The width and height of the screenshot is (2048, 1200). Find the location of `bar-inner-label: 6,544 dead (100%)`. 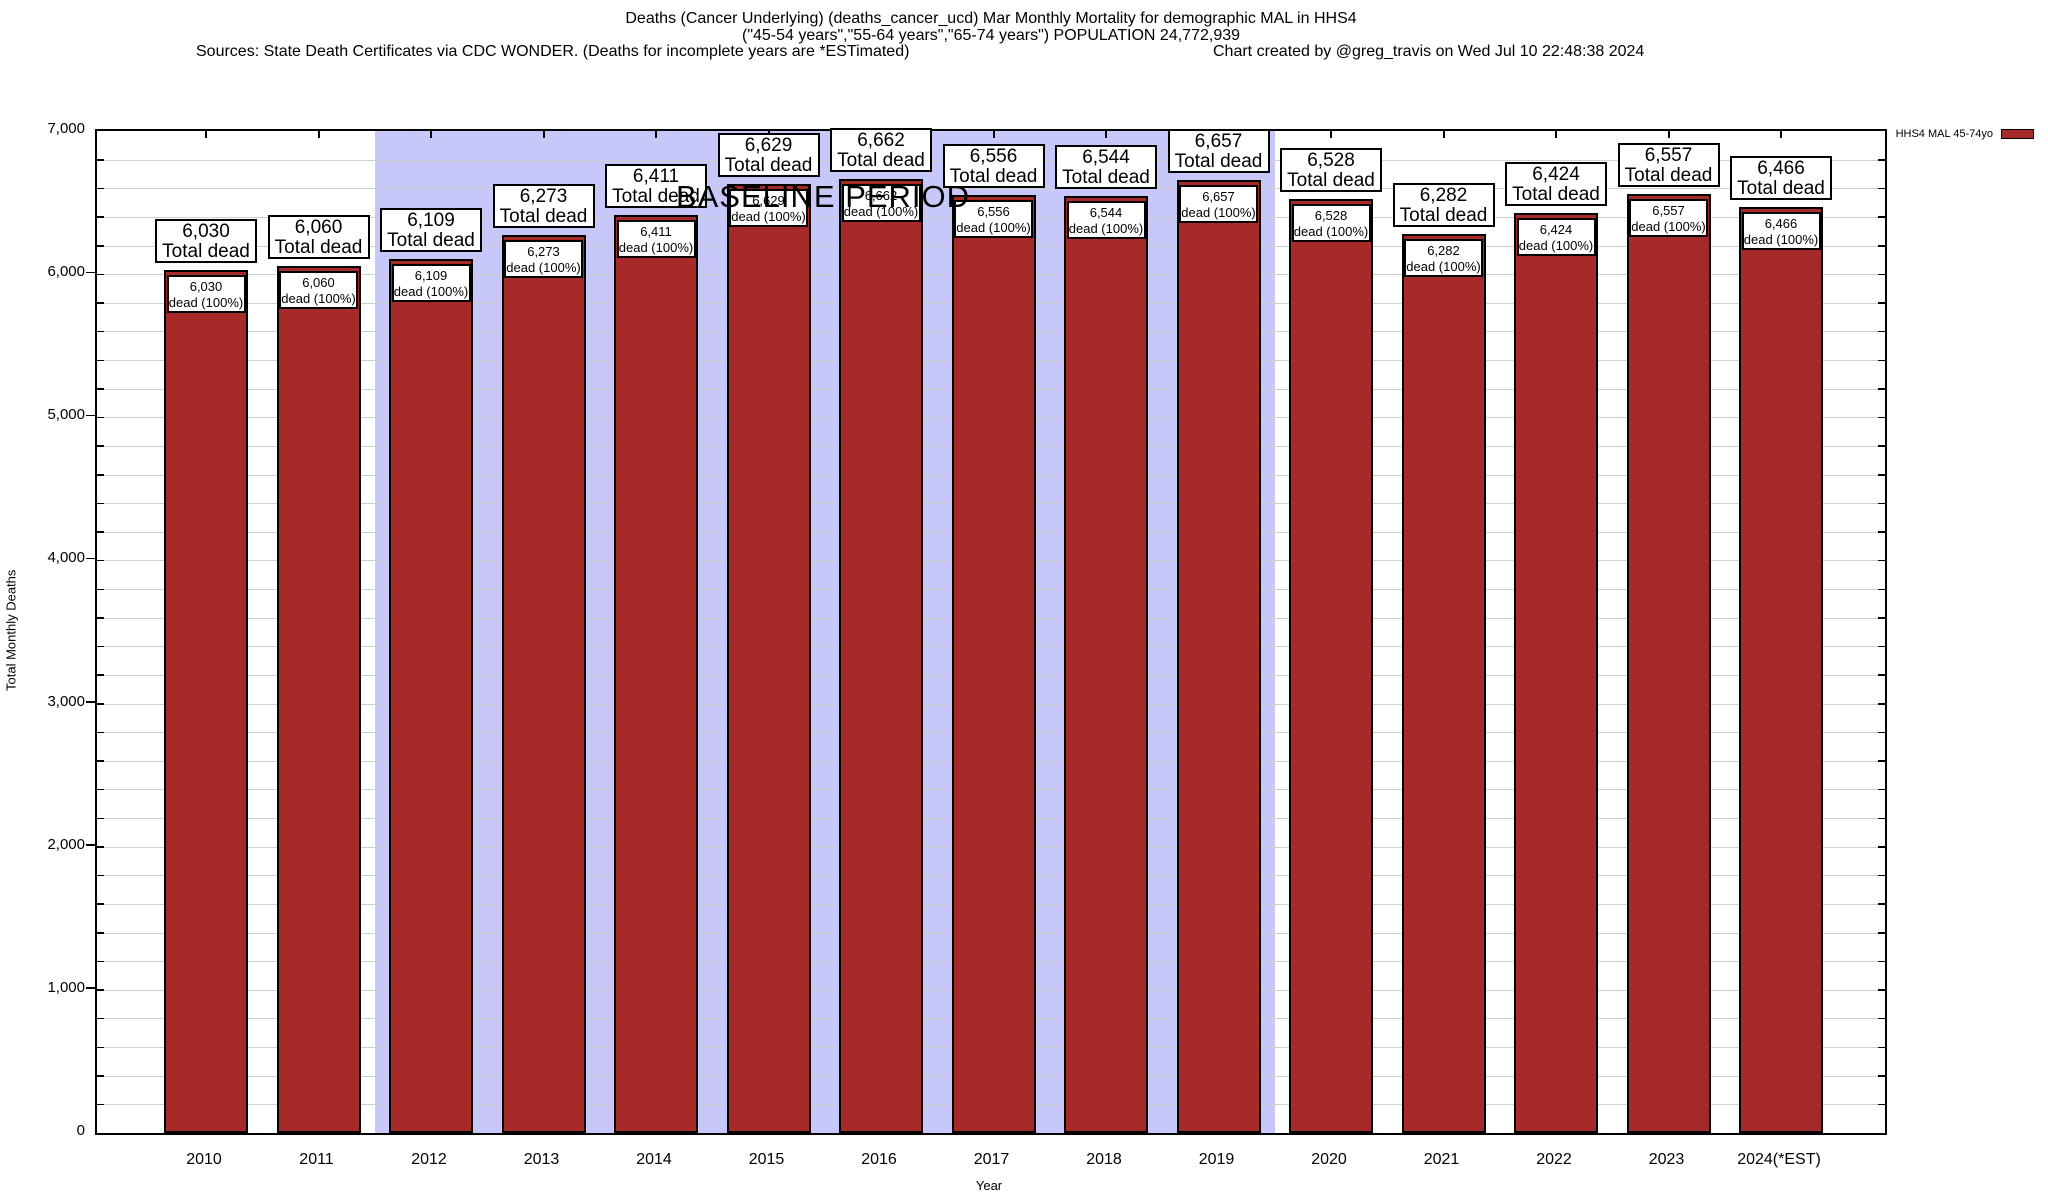

bar-inner-label: 6,544 dead (100%) is located at coordinates (1106, 220).